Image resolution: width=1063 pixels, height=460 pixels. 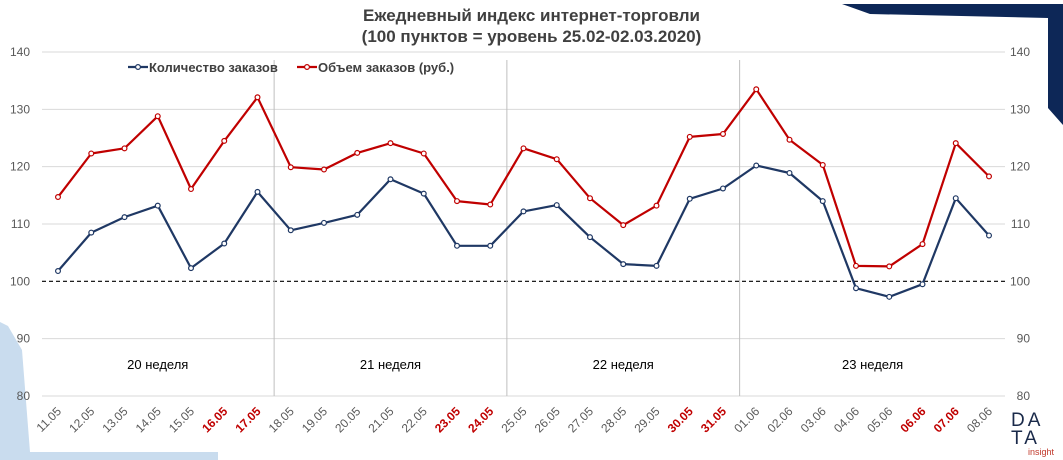 What do you see at coordinates (1020, 281) in the screenshot?
I see `y-tick-label-right: 100` at bounding box center [1020, 281].